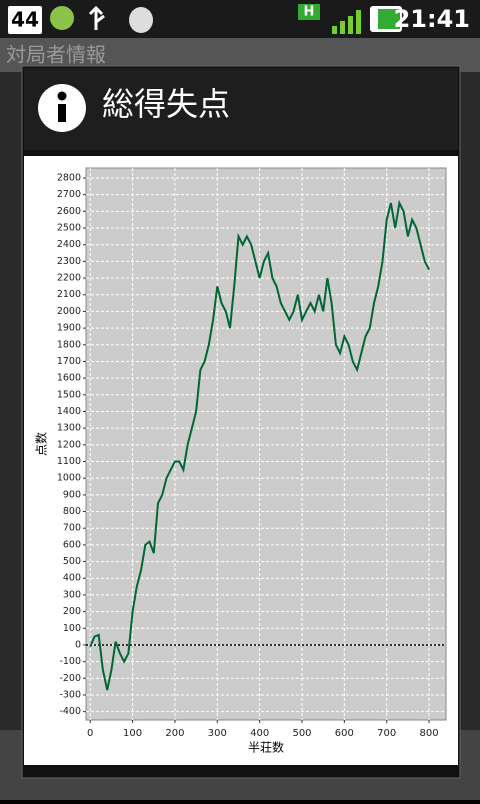 The width and height of the screenshot is (480, 804). I want to click on y-tick-label: -300, so click(70, 694).